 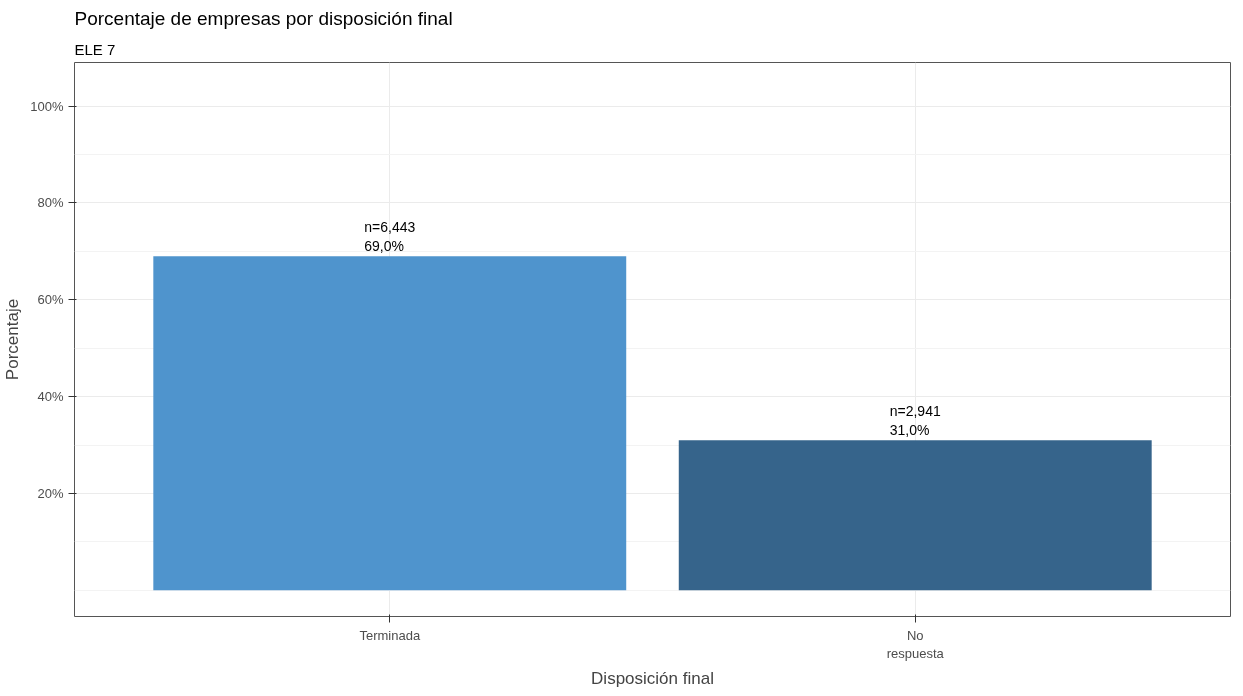 I want to click on y-axis-title: Porcentaje, so click(x=13, y=339).